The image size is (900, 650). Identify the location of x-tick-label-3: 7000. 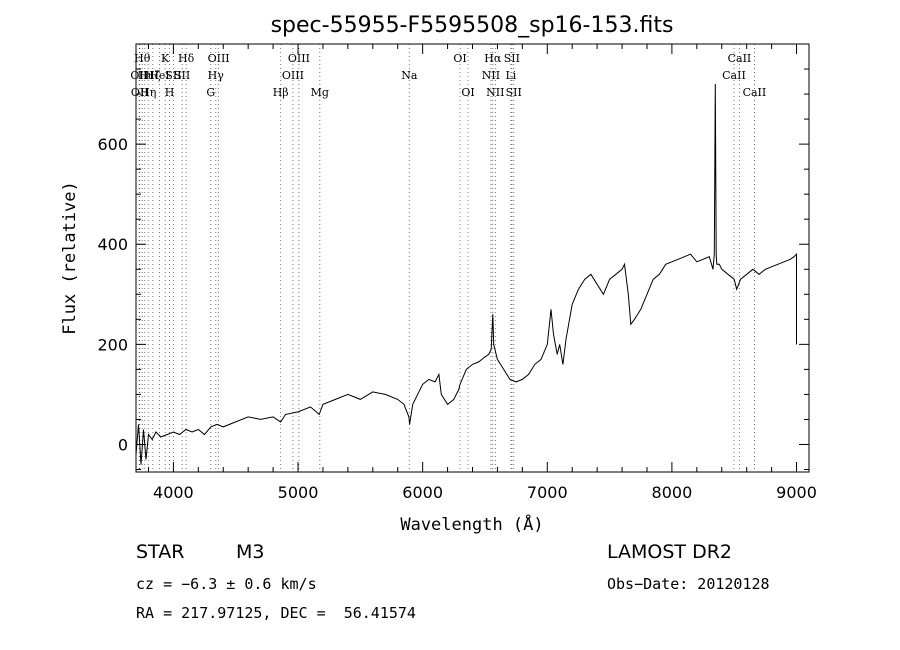
(547, 492).